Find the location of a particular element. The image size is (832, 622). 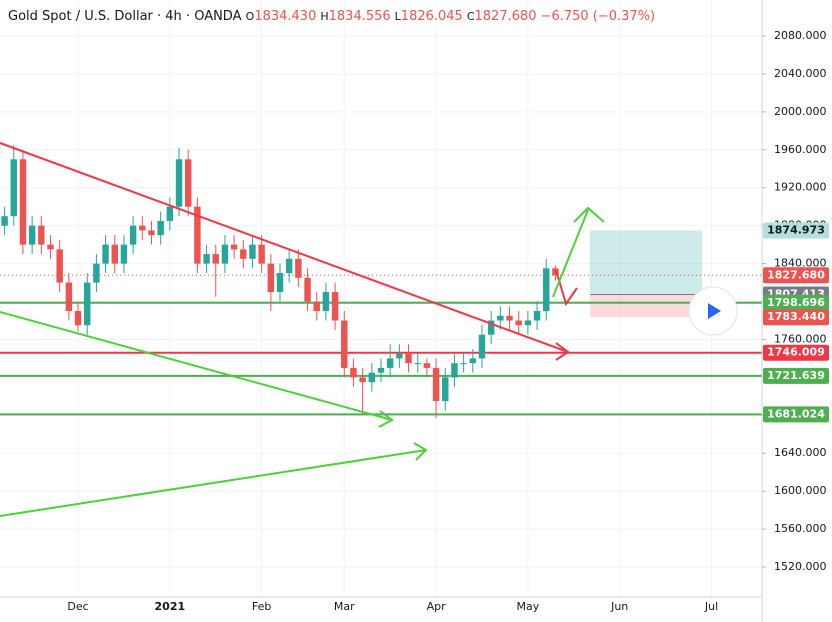

y-tick-label: 1840.000 is located at coordinates (800, 263).